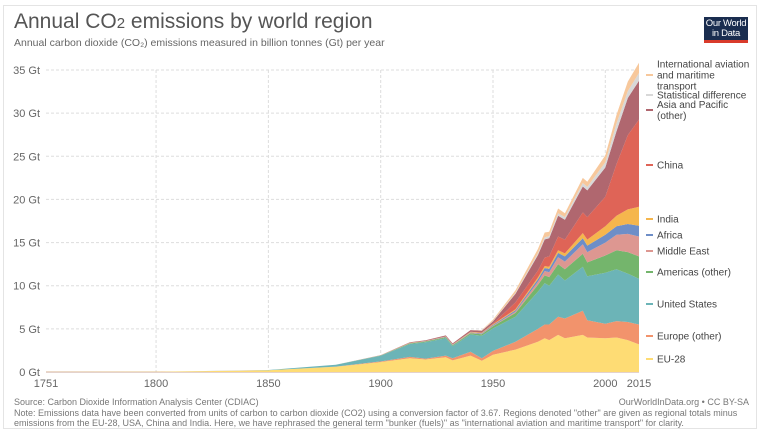 The height and width of the screenshot is (431, 760). I want to click on legend-item: Asia and Pacific(other), so click(687, 111).